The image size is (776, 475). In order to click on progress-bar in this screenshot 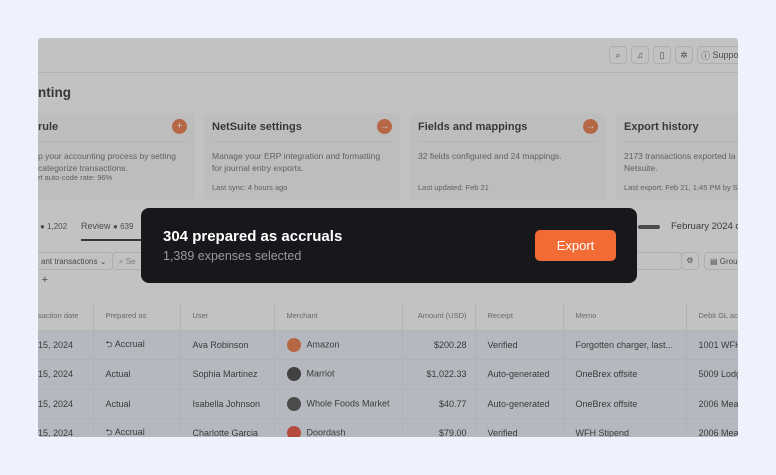, I will do `click(649, 227)`.